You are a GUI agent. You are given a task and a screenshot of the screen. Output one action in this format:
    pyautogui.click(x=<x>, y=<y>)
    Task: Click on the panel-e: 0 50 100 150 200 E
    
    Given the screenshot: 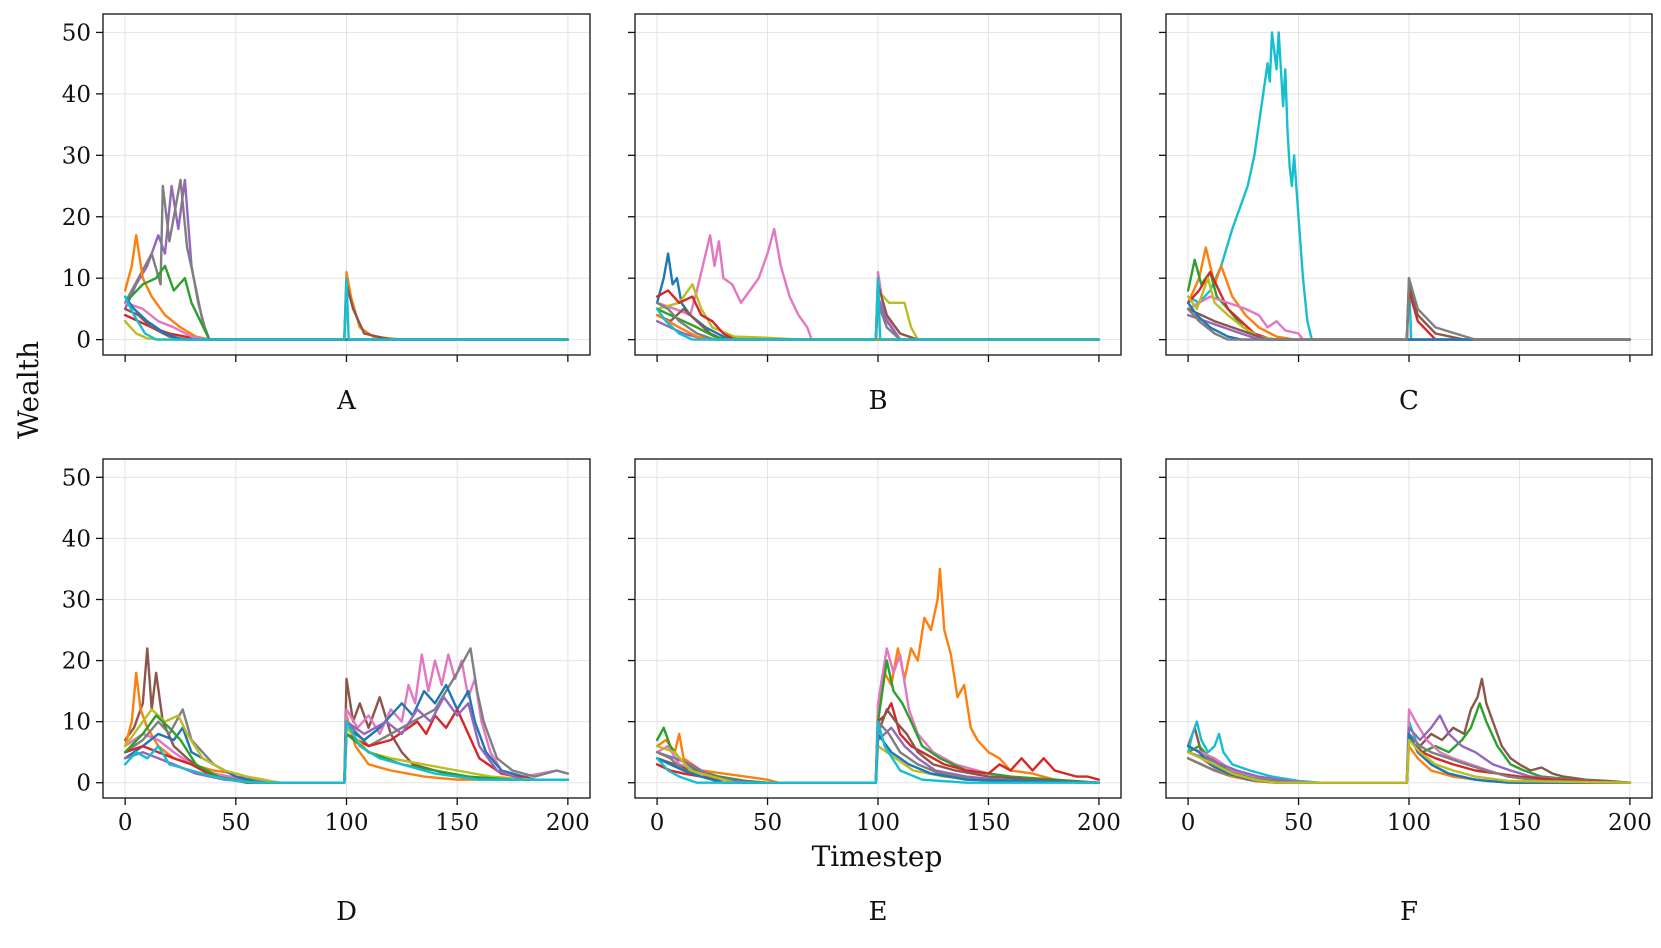 What is the action you would take?
    pyautogui.click(x=875, y=692)
    